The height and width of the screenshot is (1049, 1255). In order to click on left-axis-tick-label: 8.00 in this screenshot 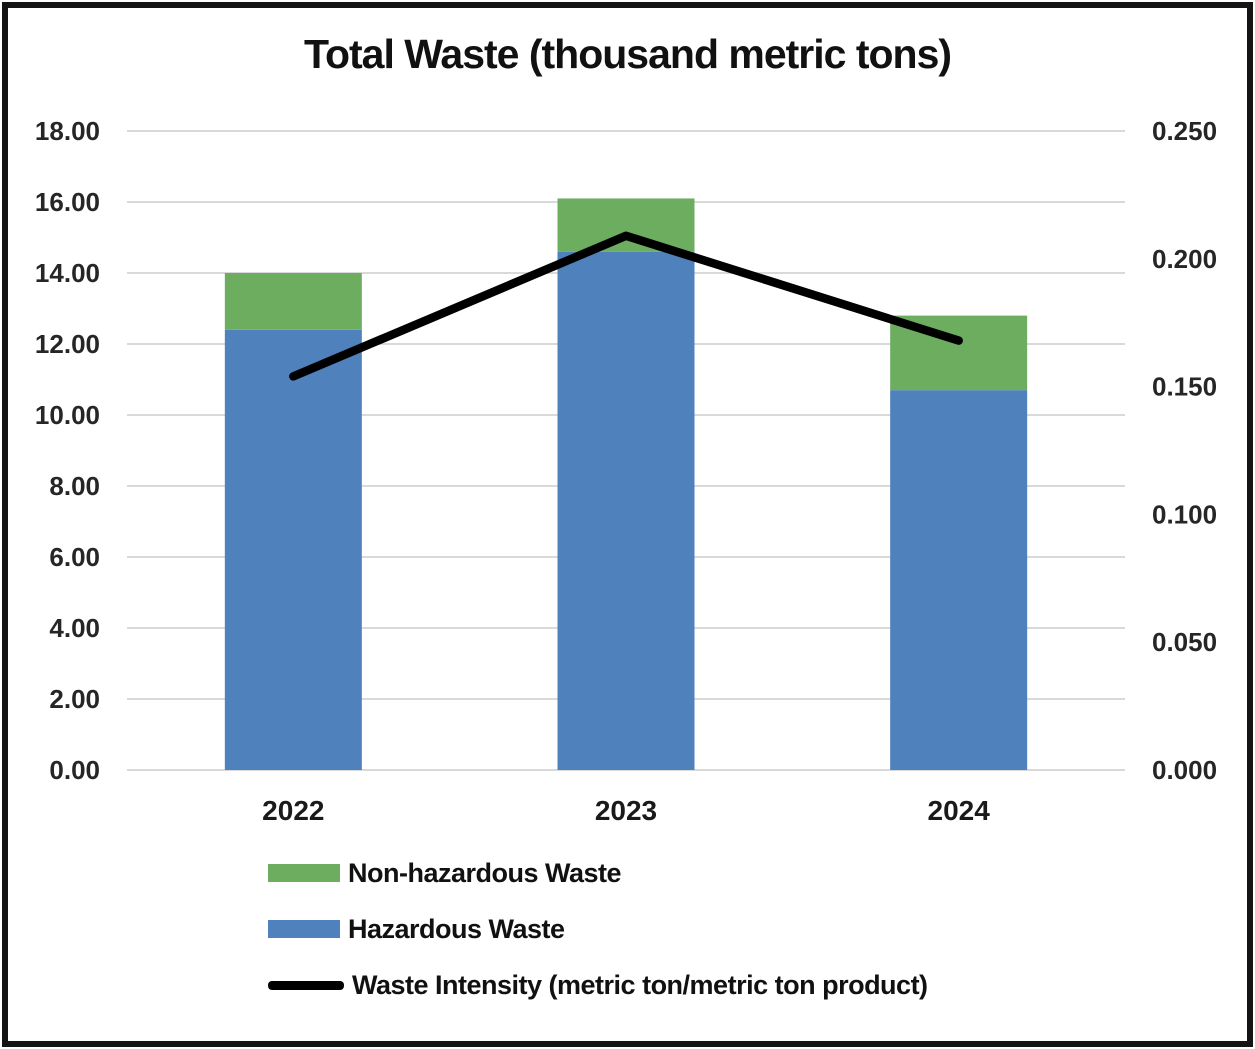, I will do `click(74, 486)`.